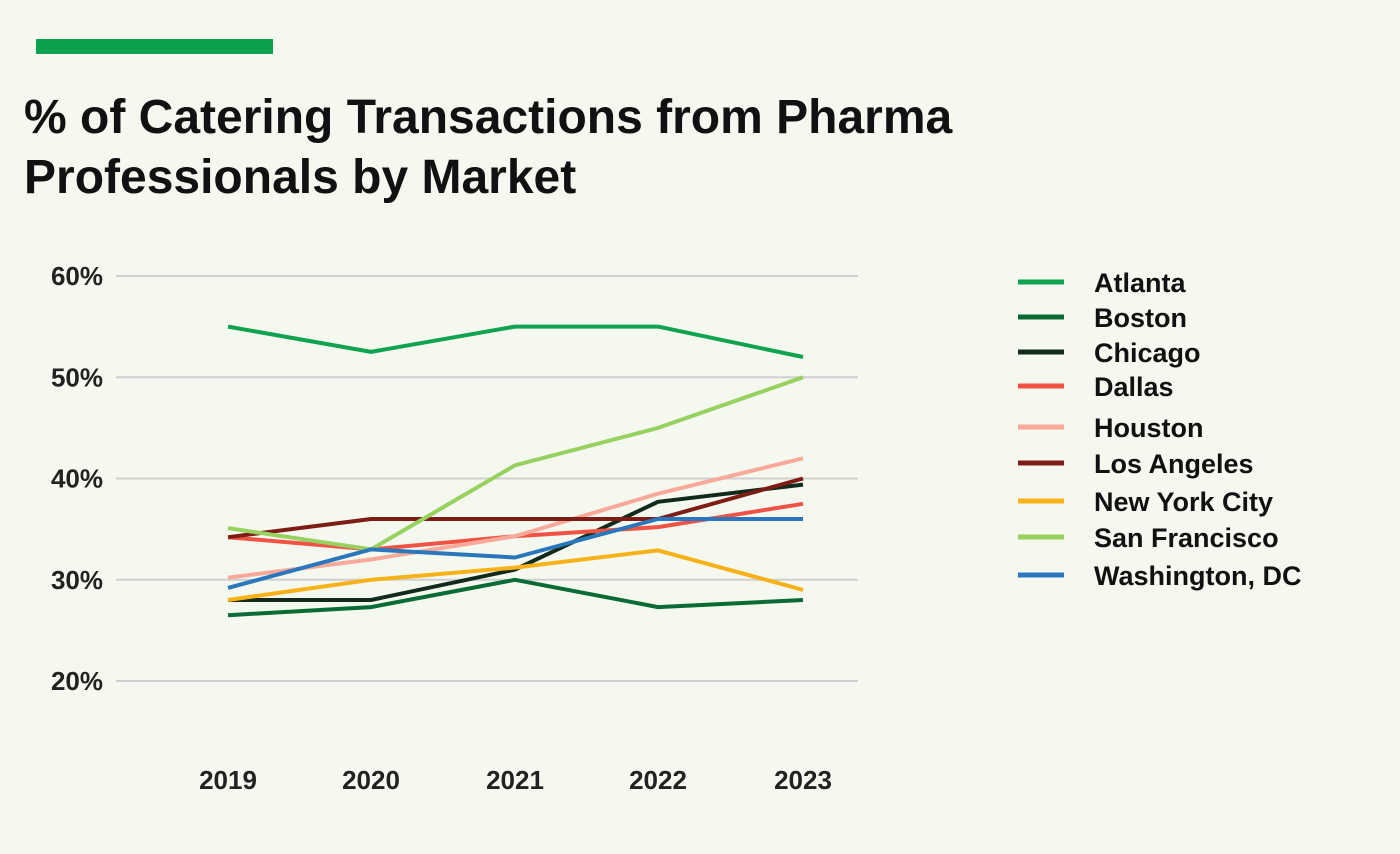 This screenshot has height=854, width=1400. I want to click on legend-item: Washington, DC, so click(1159, 576).